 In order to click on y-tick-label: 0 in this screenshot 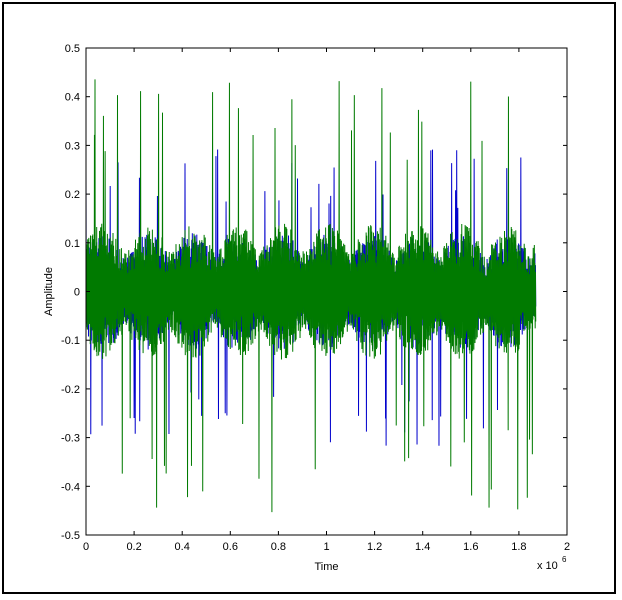, I will do `click(77, 293)`.